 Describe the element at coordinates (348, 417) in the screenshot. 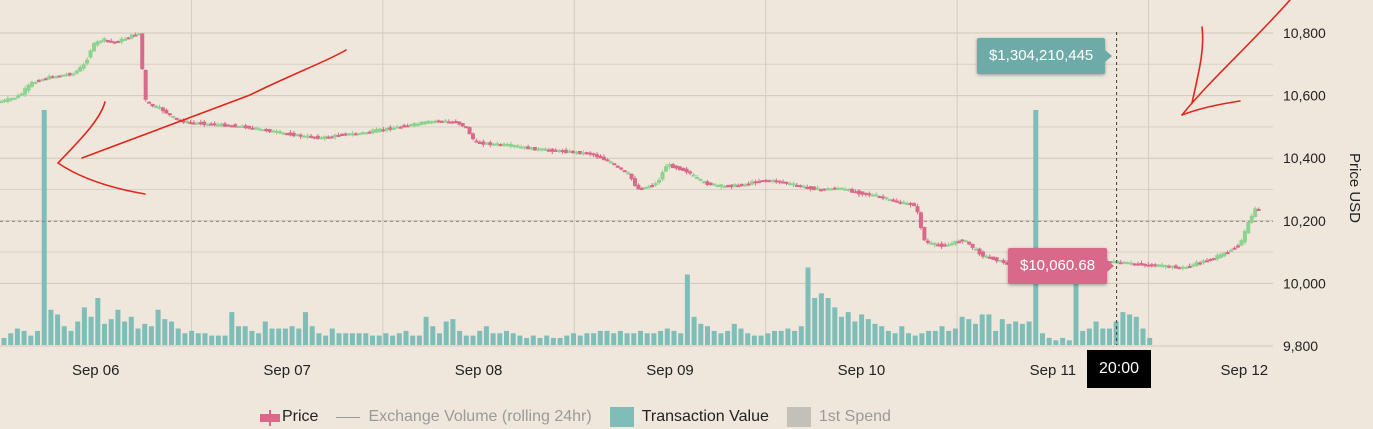

I see `line-swatch-icon` at that location.